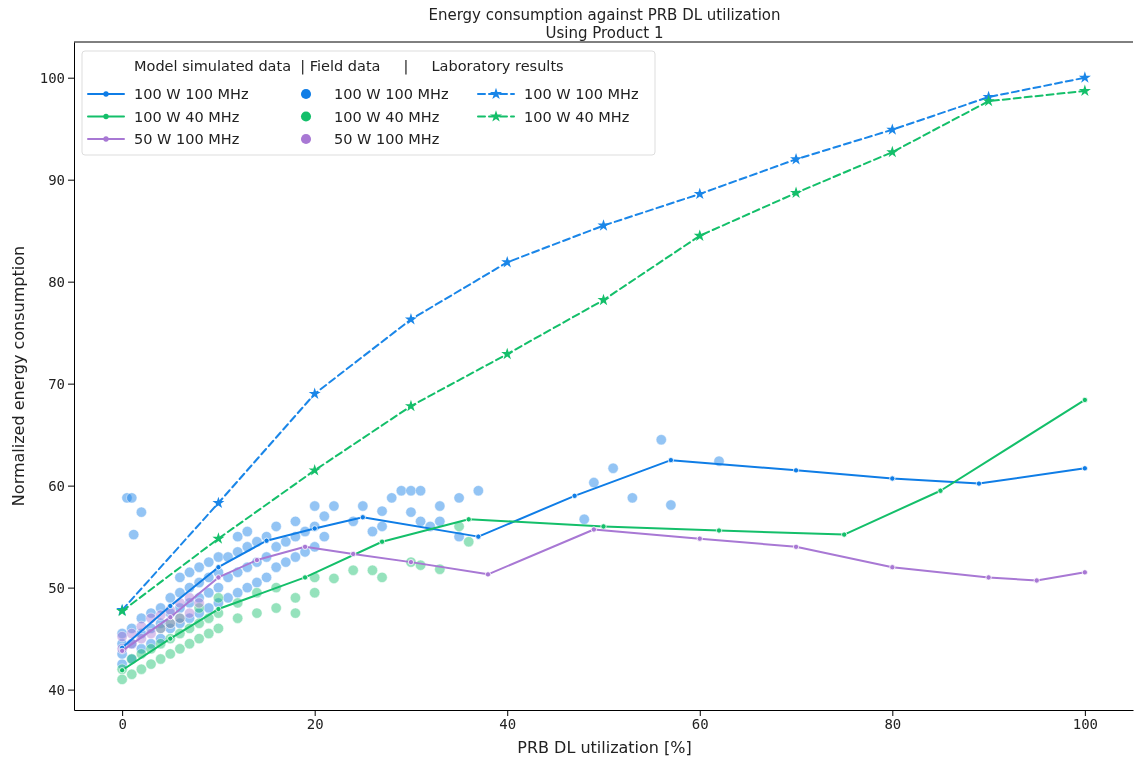 This screenshot has height=761, width=1135. What do you see at coordinates (893, 723) in the screenshot?
I see `x-tick-label: 80` at bounding box center [893, 723].